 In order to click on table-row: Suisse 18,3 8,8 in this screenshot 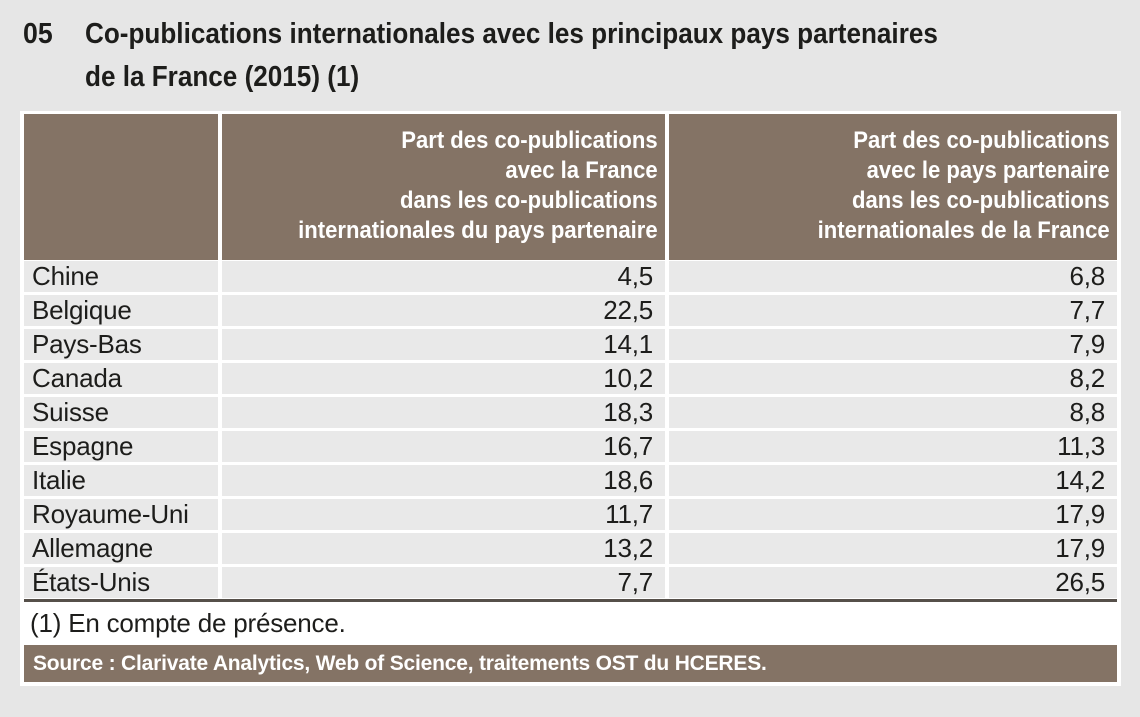, I will do `click(570, 412)`.